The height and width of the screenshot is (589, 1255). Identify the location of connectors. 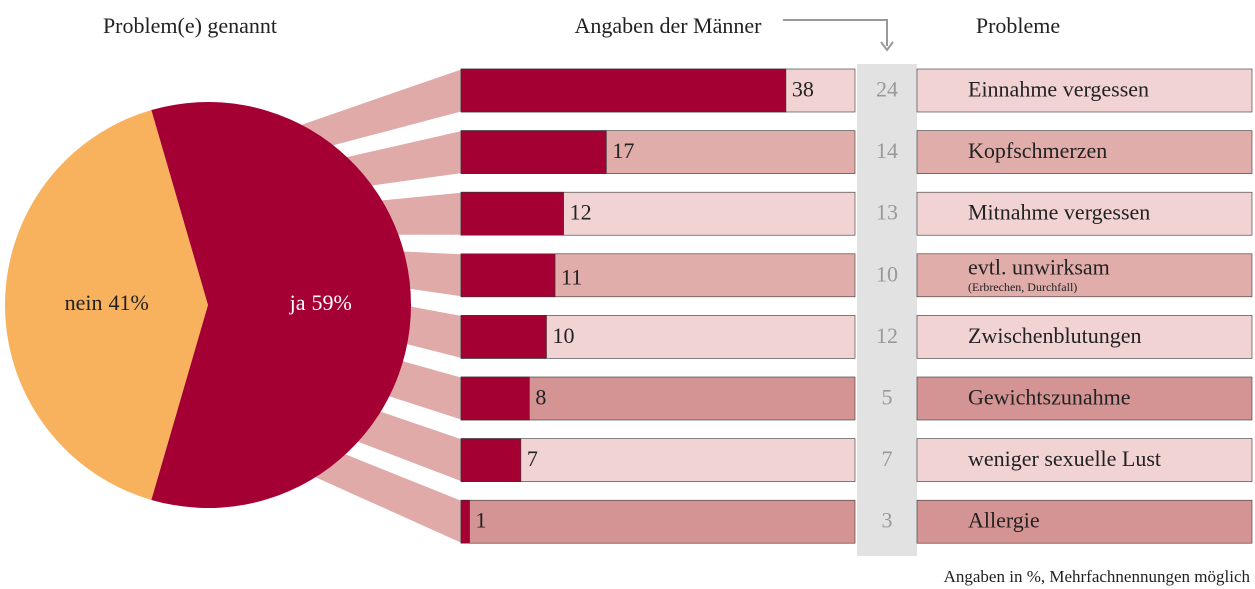
(379, 306).